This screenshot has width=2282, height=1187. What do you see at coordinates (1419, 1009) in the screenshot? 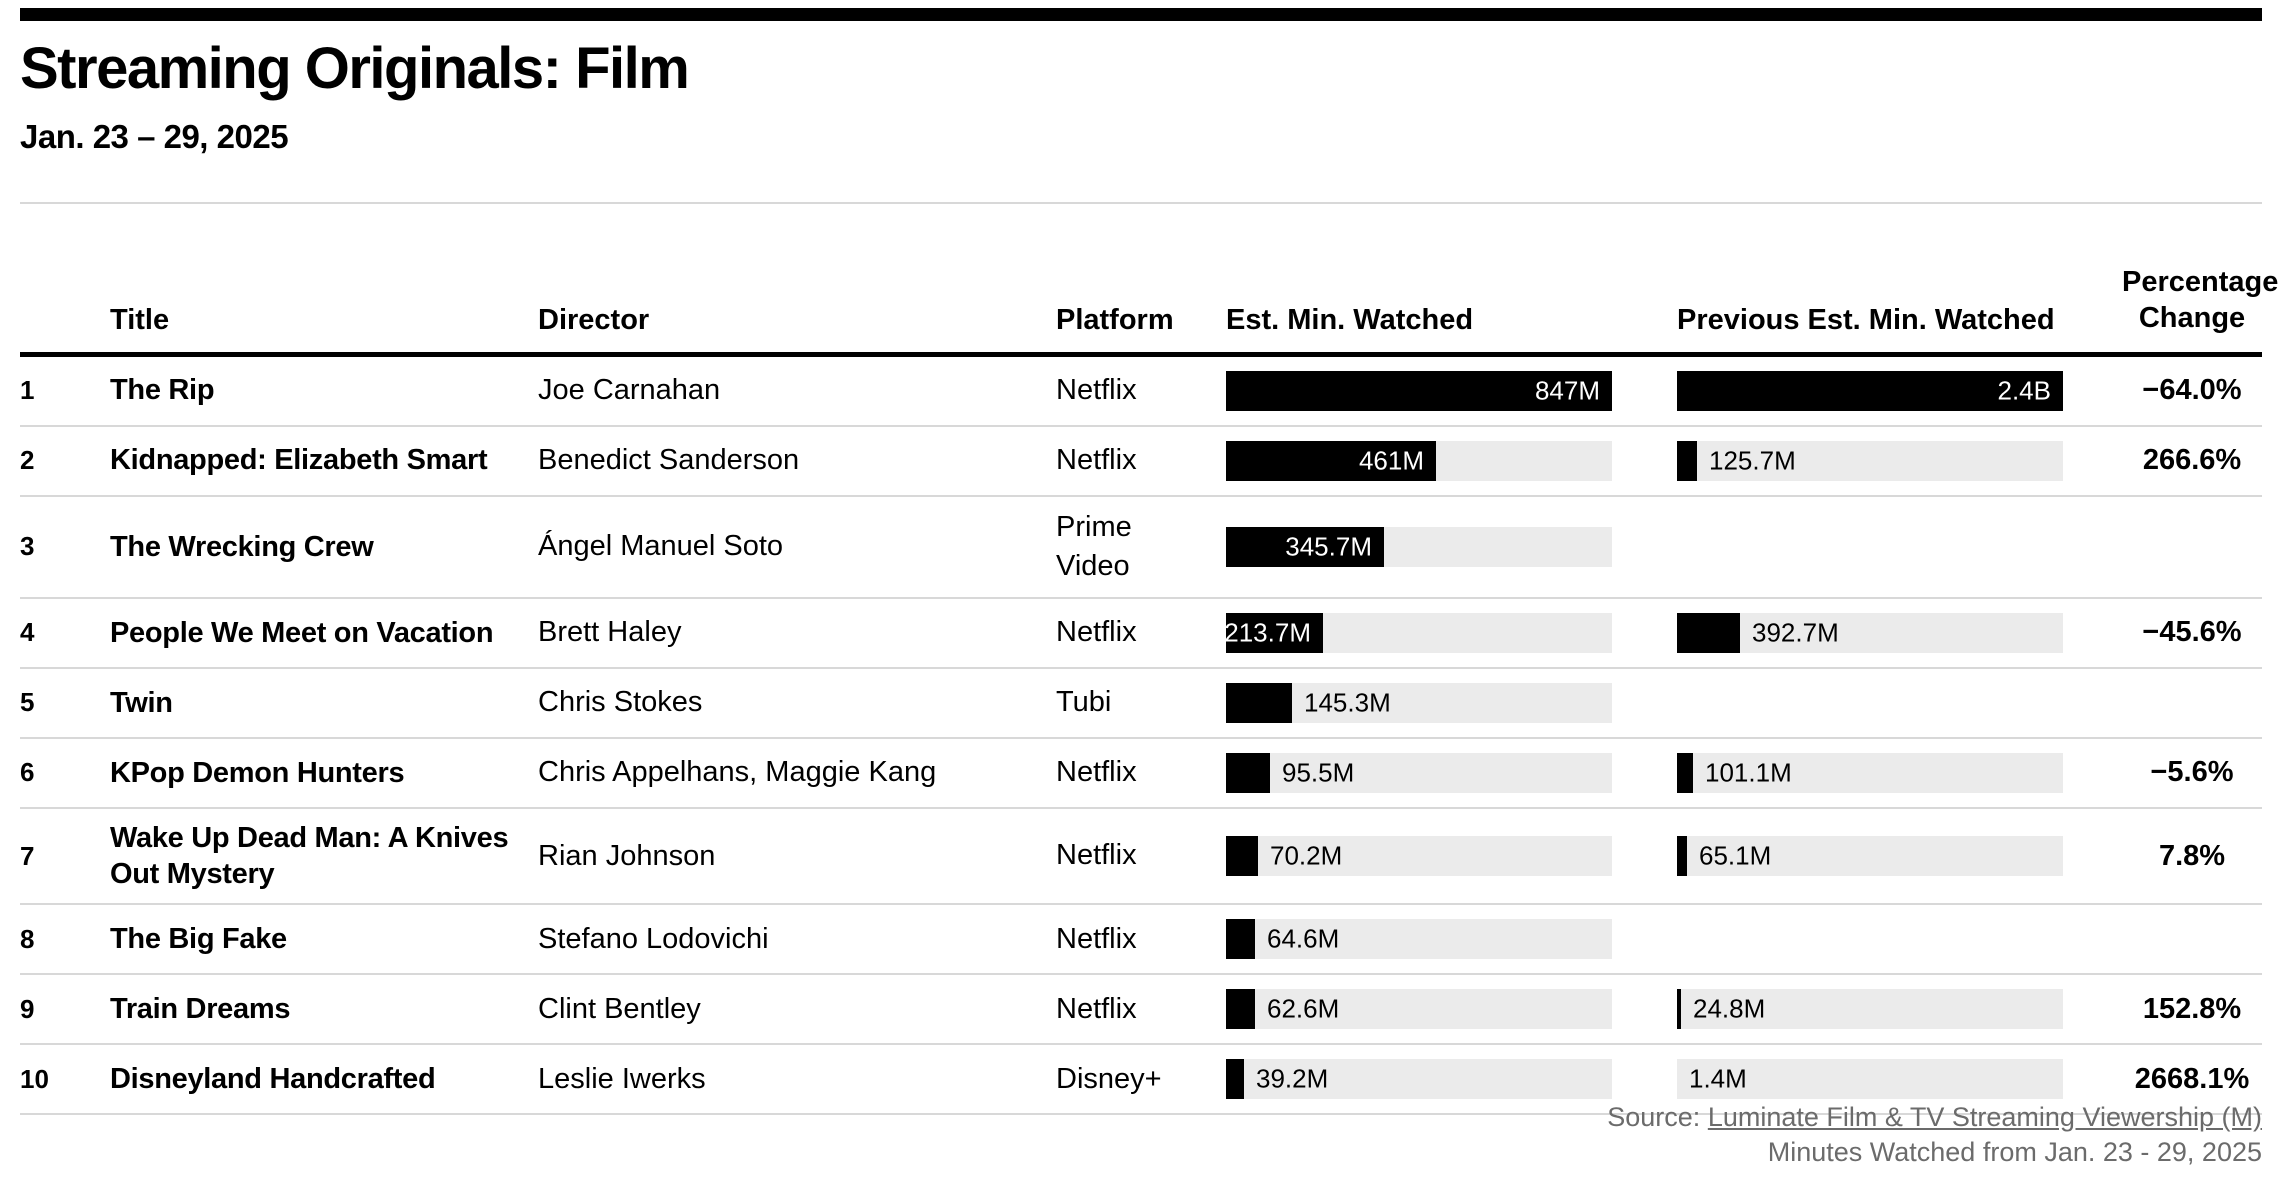
I see `bar-track: 62.6M` at bounding box center [1419, 1009].